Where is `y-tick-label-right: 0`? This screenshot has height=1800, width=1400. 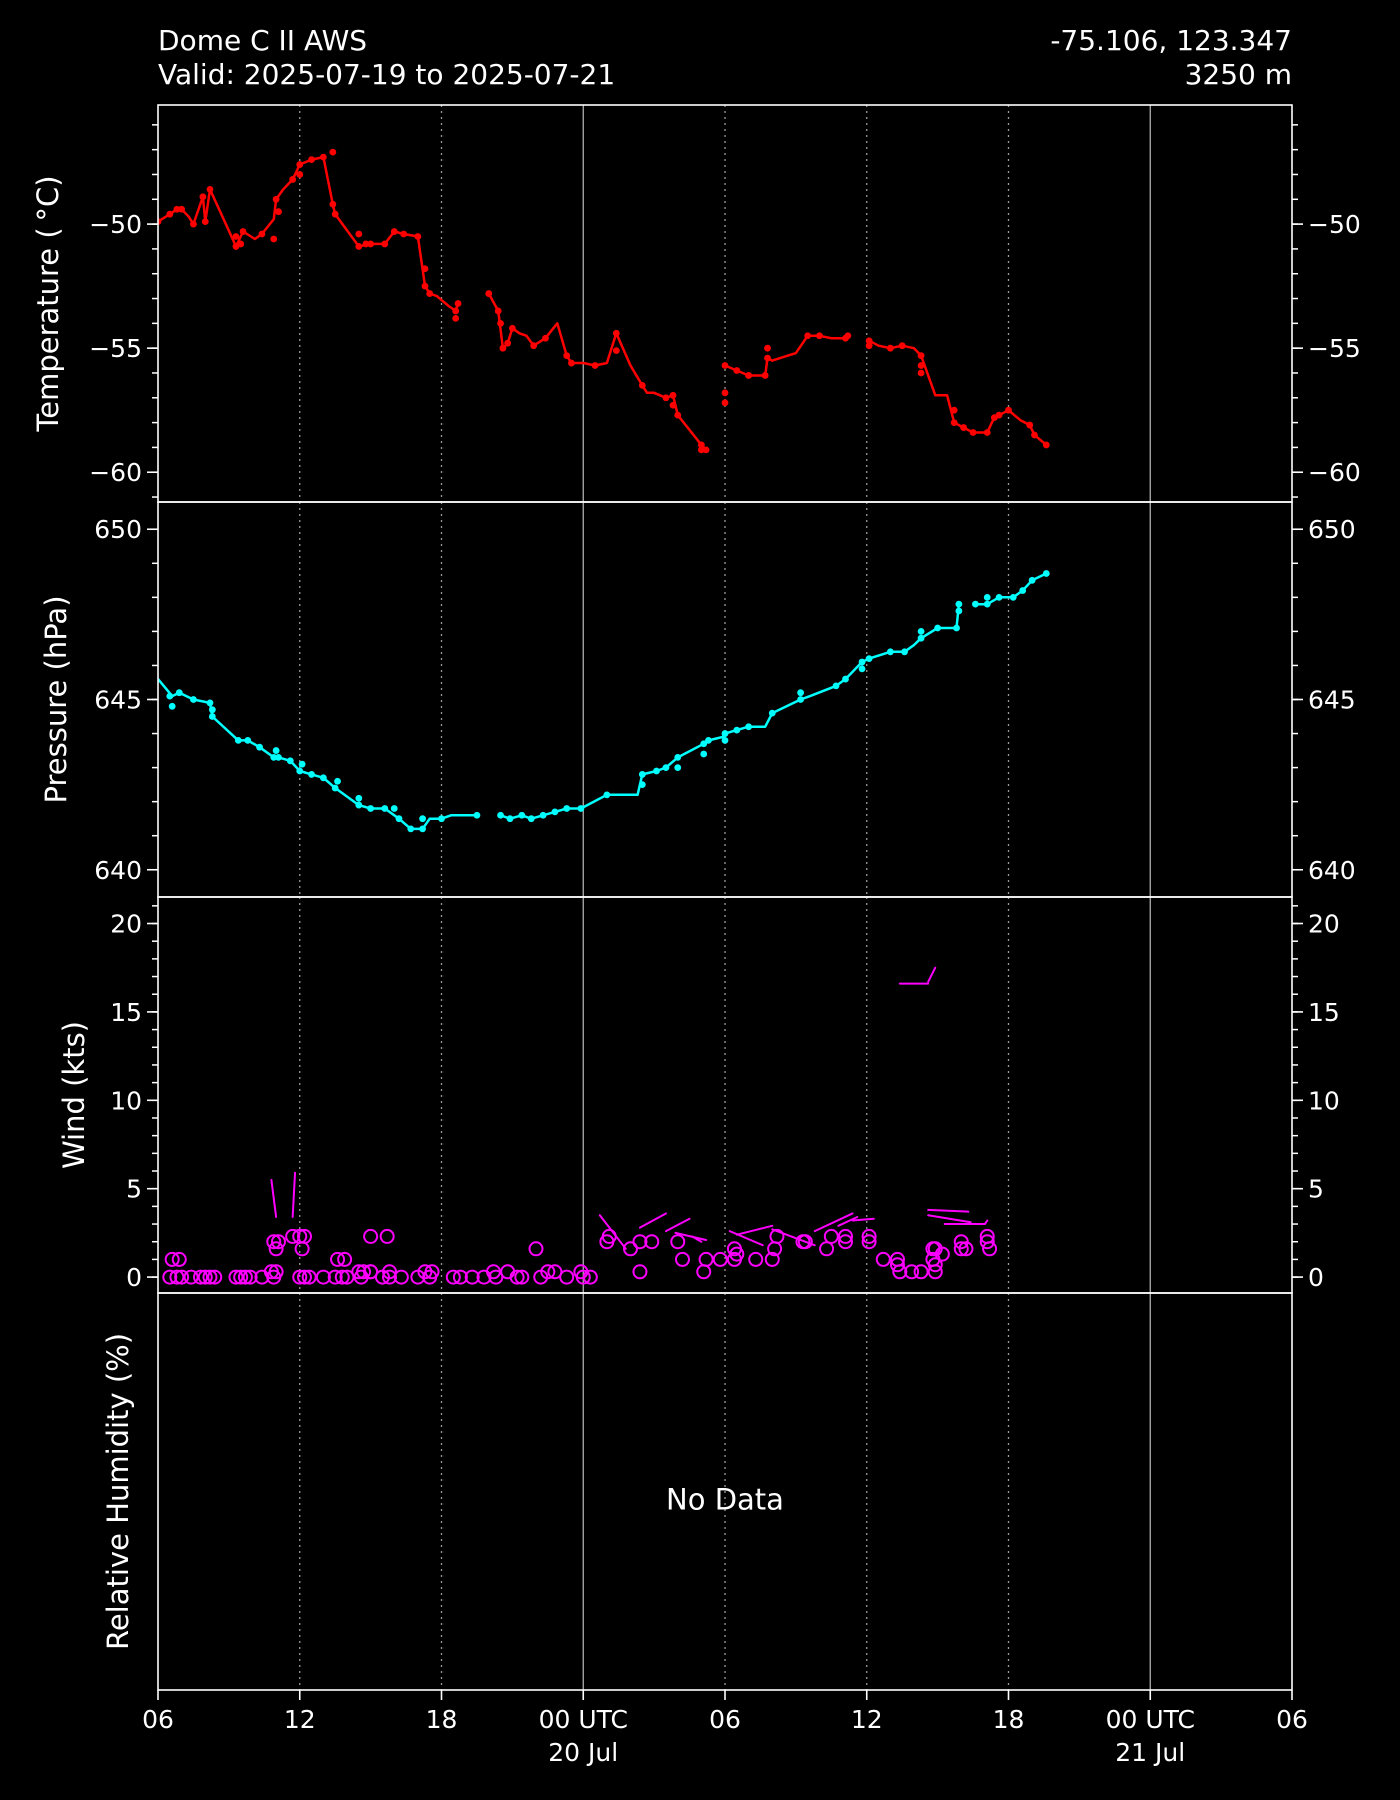
y-tick-label-right: 0 is located at coordinates (1316, 1277).